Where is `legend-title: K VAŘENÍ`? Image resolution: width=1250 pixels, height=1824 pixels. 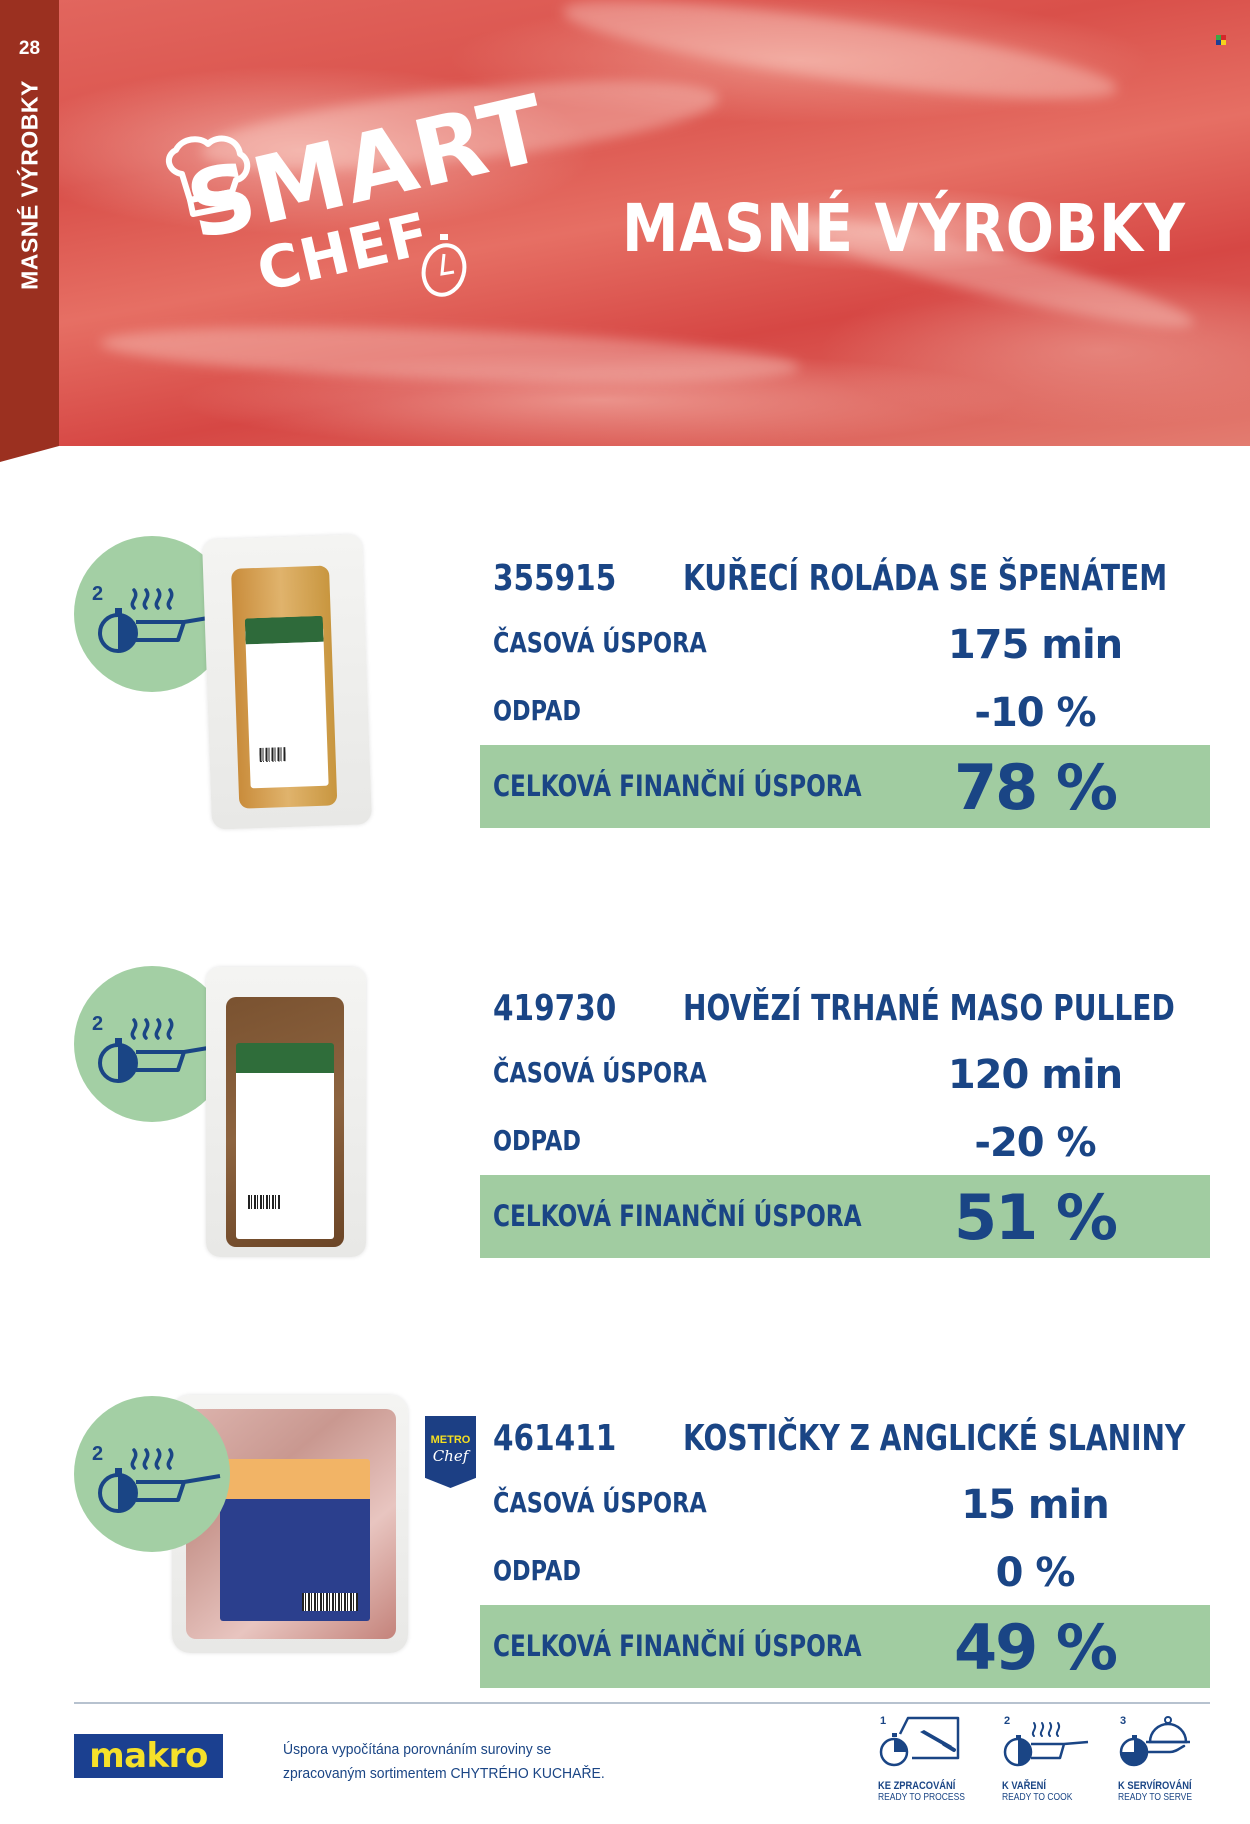 legend-title: K VAŘENÍ is located at coordinates (1024, 1786).